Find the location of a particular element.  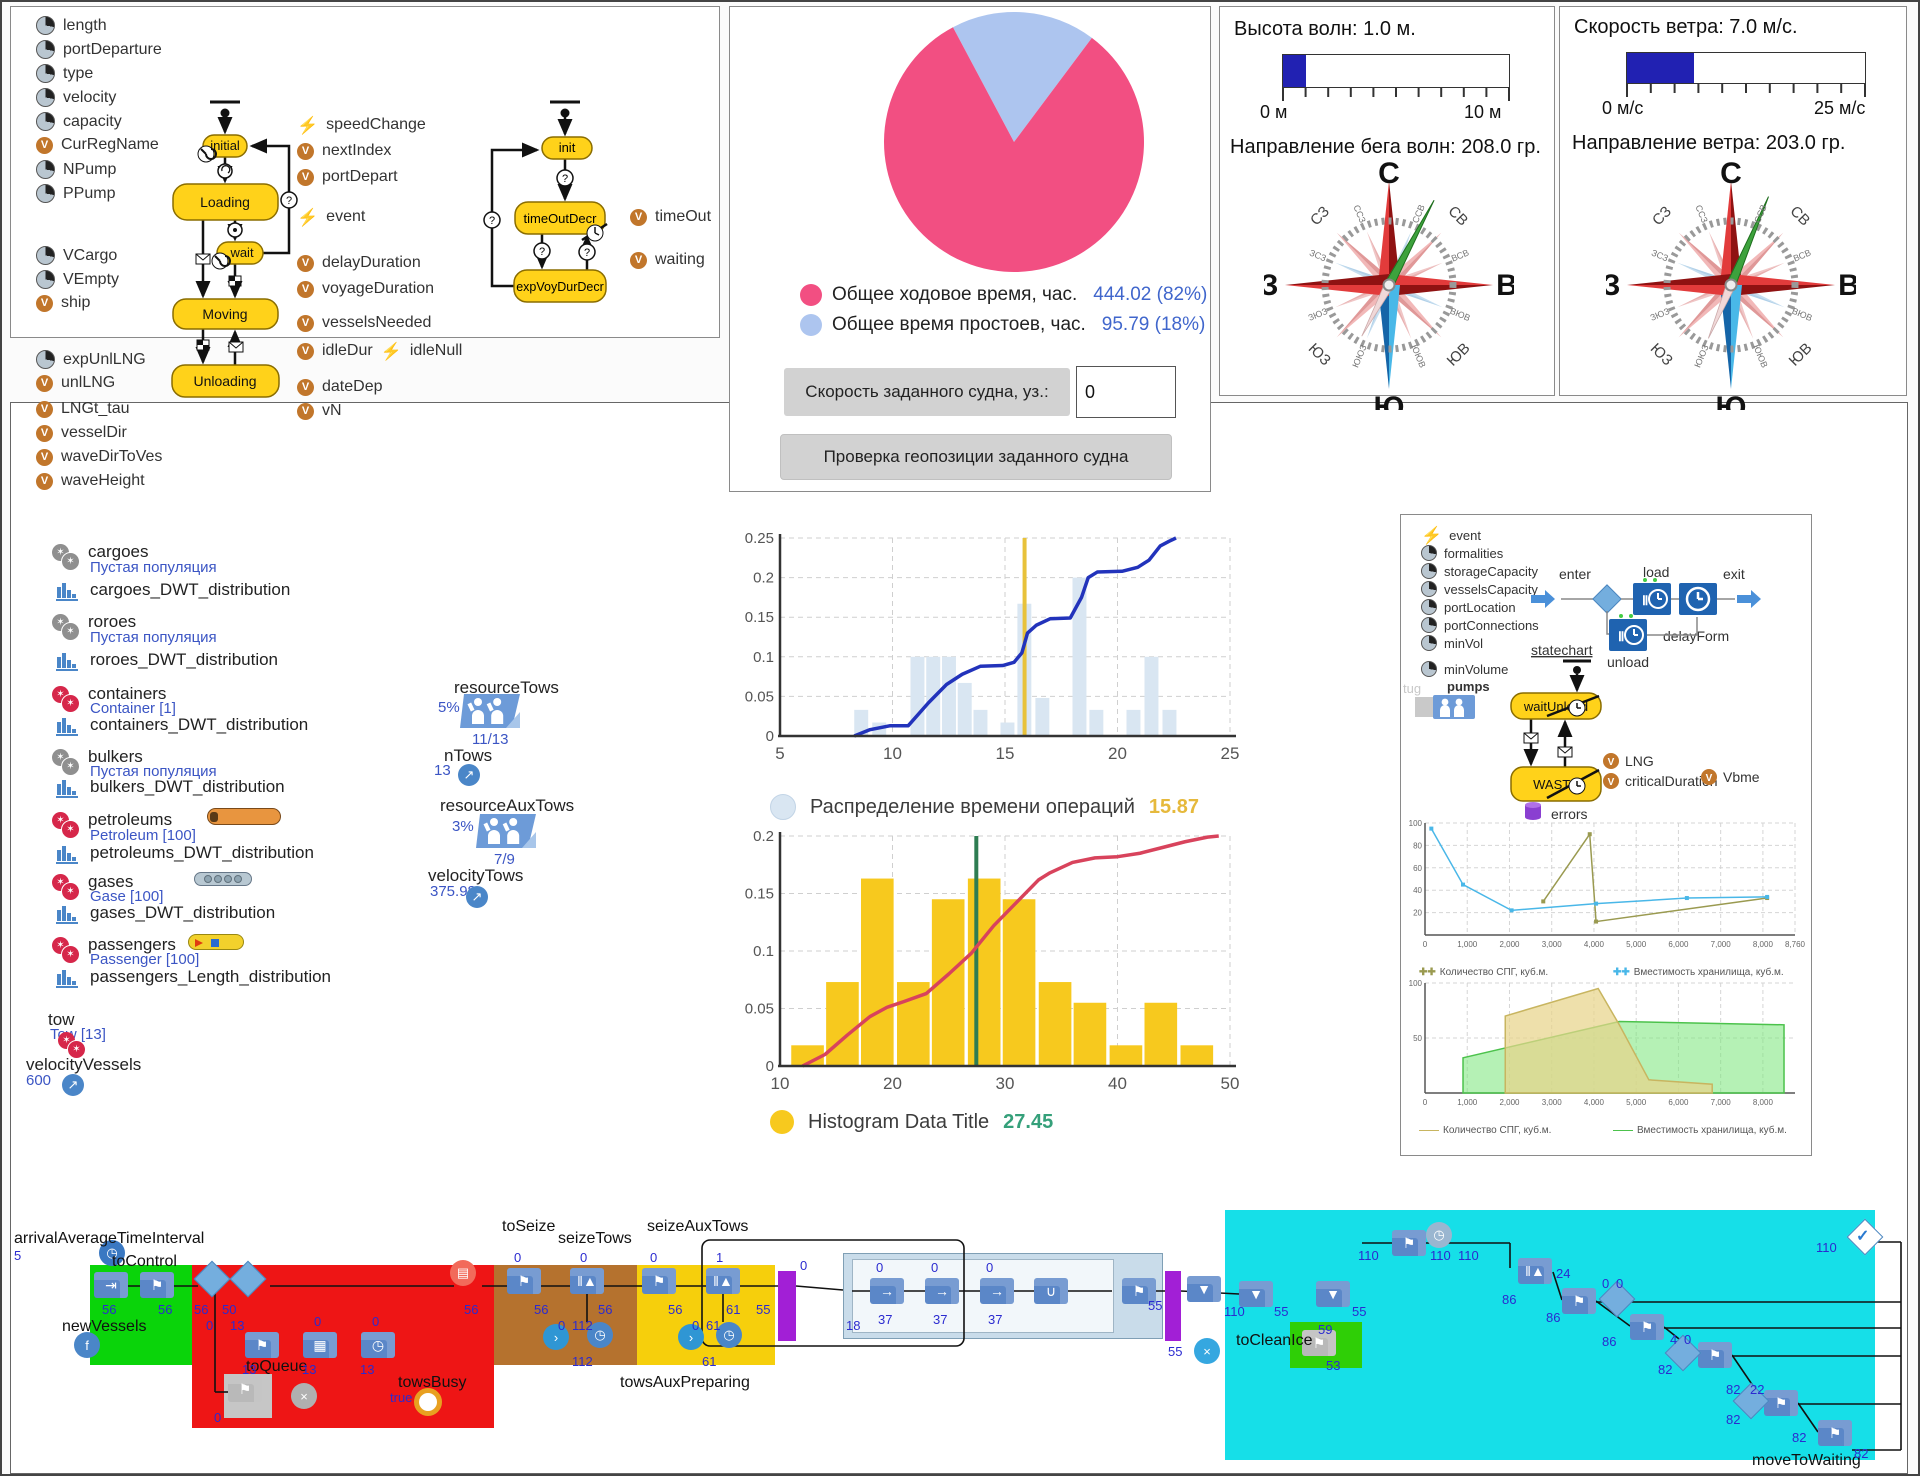

port-var-label: vesselsCapacity is located at coordinates (1491, 589).